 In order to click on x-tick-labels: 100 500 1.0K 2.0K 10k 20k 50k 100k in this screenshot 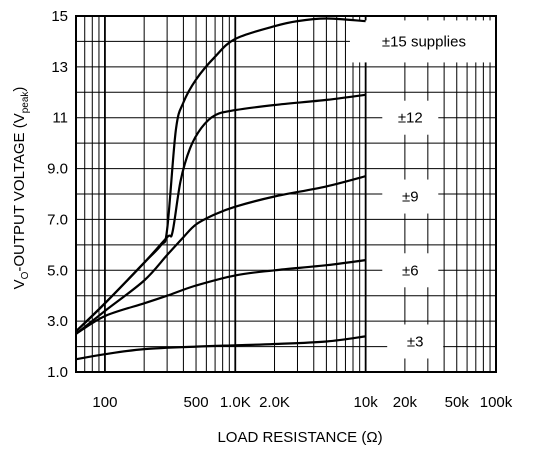, I will do `click(302, 402)`.